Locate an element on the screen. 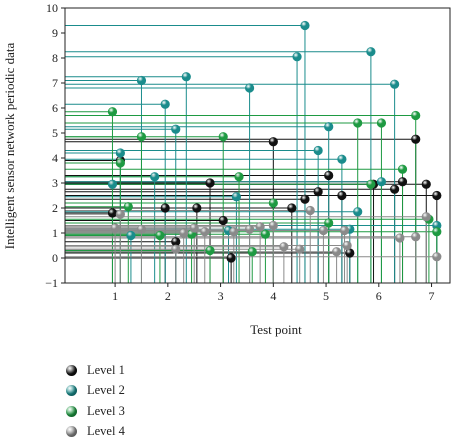  x-tick-label: 1 is located at coordinates (115, 296).